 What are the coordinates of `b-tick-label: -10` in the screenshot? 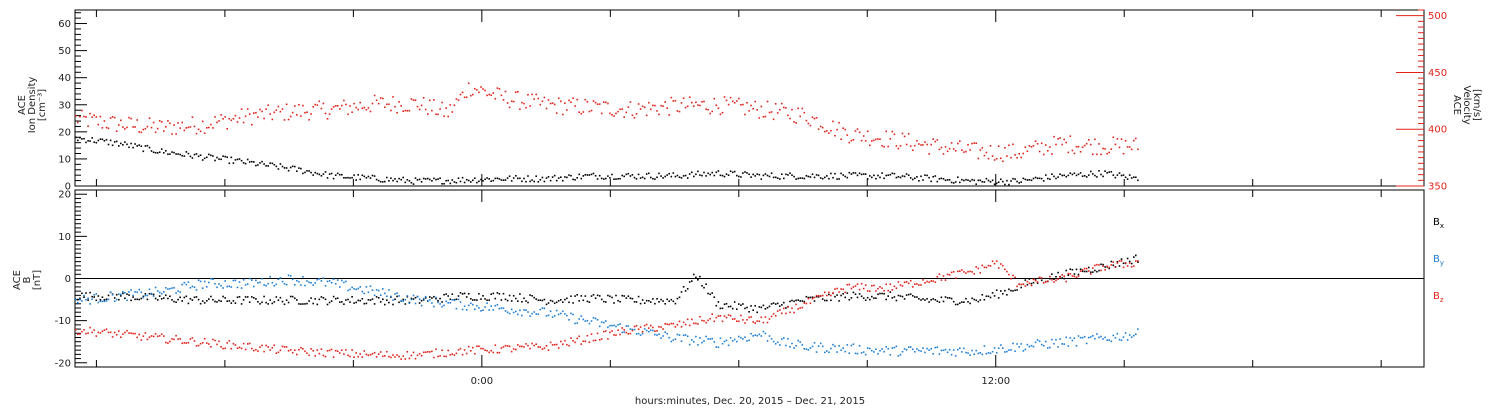 It's located at (63, 321).